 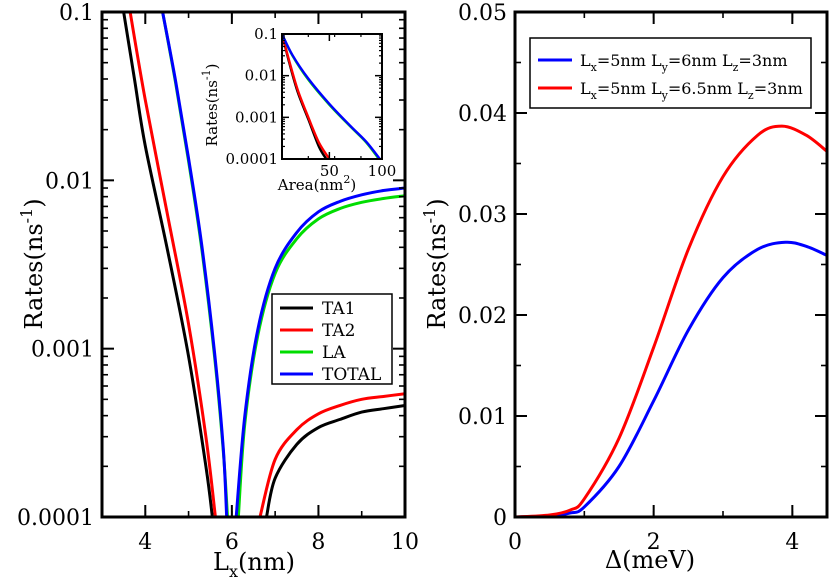 I want to click on left-legend-label-total: TOTAL, so click(x=351, y=375).